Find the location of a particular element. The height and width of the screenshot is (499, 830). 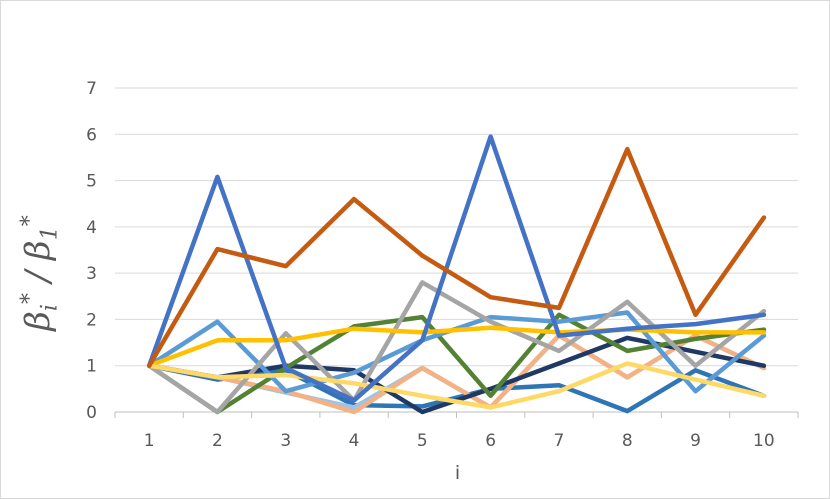

x-tick-label: 4 is located at coordinates (354, 441).